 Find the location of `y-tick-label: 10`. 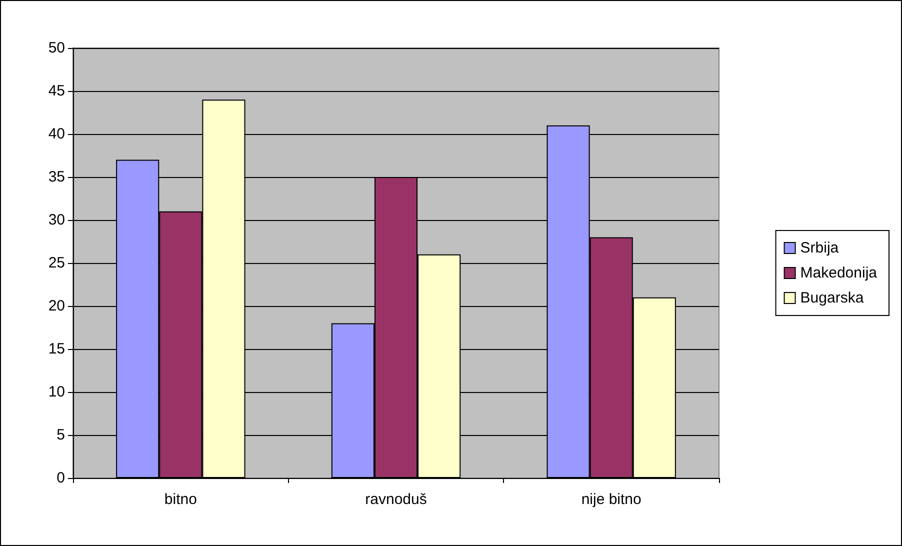

y-tick-label: 10 is located at coordinates (56, 392).